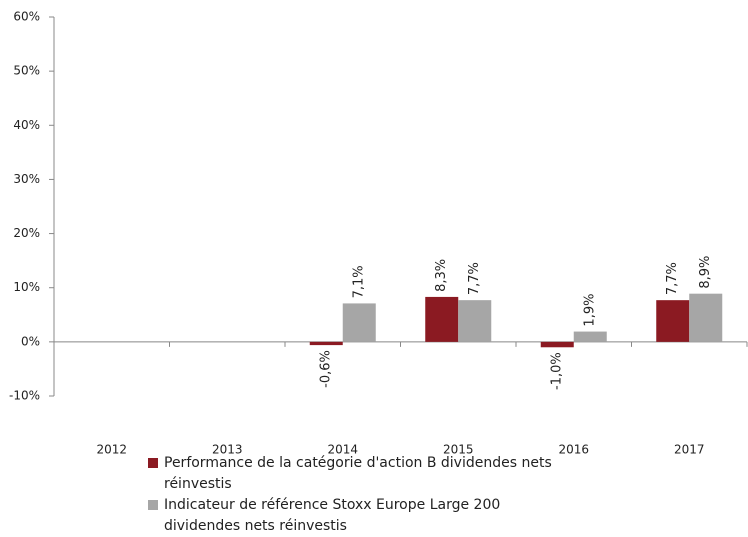  I want to click on x-tick-label: 2013, so click(227, 450).